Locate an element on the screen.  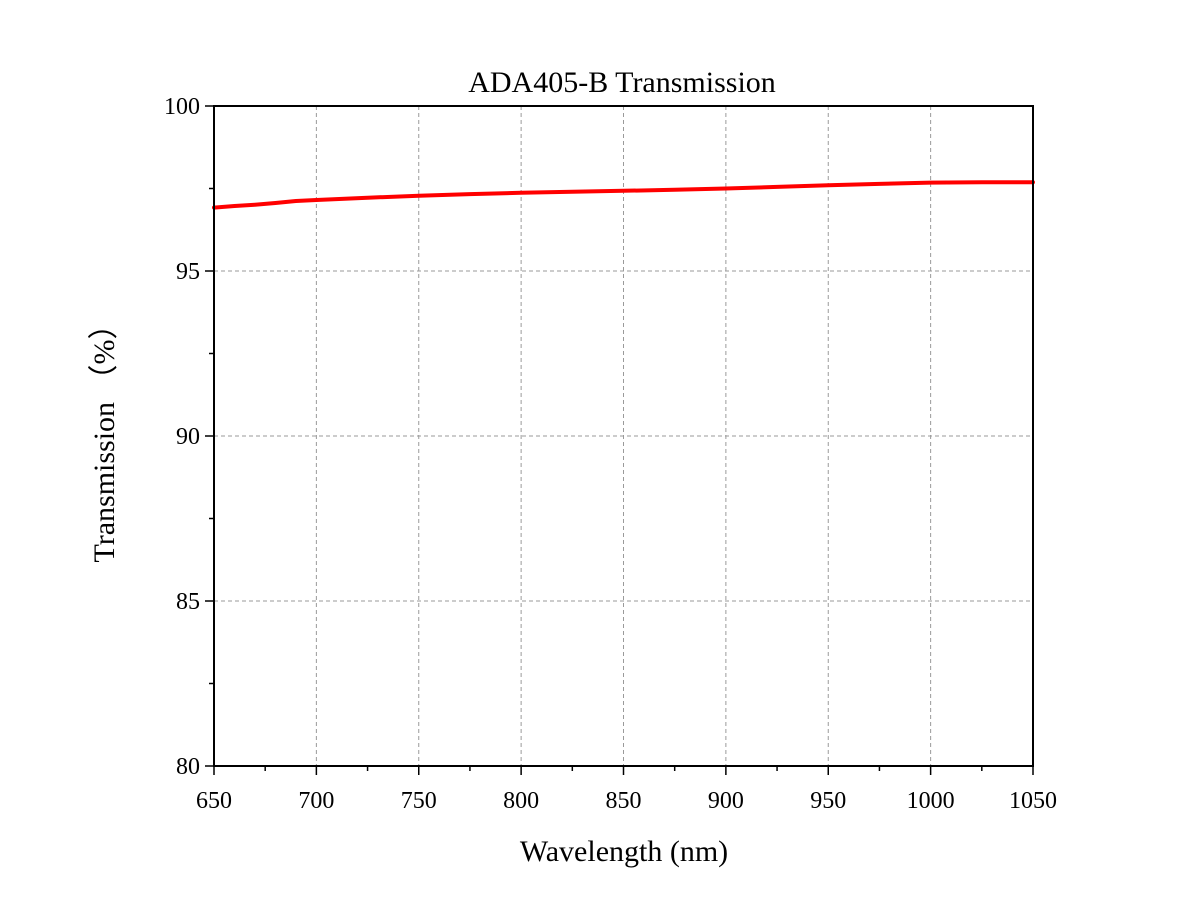
x-tick-label: 700 is located at coordinates (316, 801).